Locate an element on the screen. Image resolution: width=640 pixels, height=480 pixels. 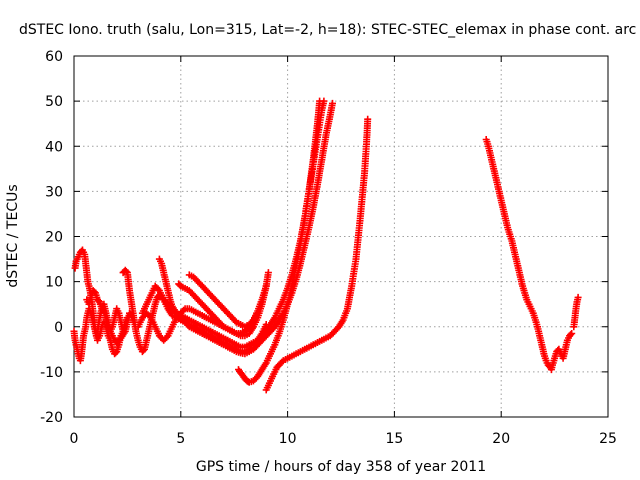
y-axis-label: dSTEC / TECUs is located at coordinates (13, 235).